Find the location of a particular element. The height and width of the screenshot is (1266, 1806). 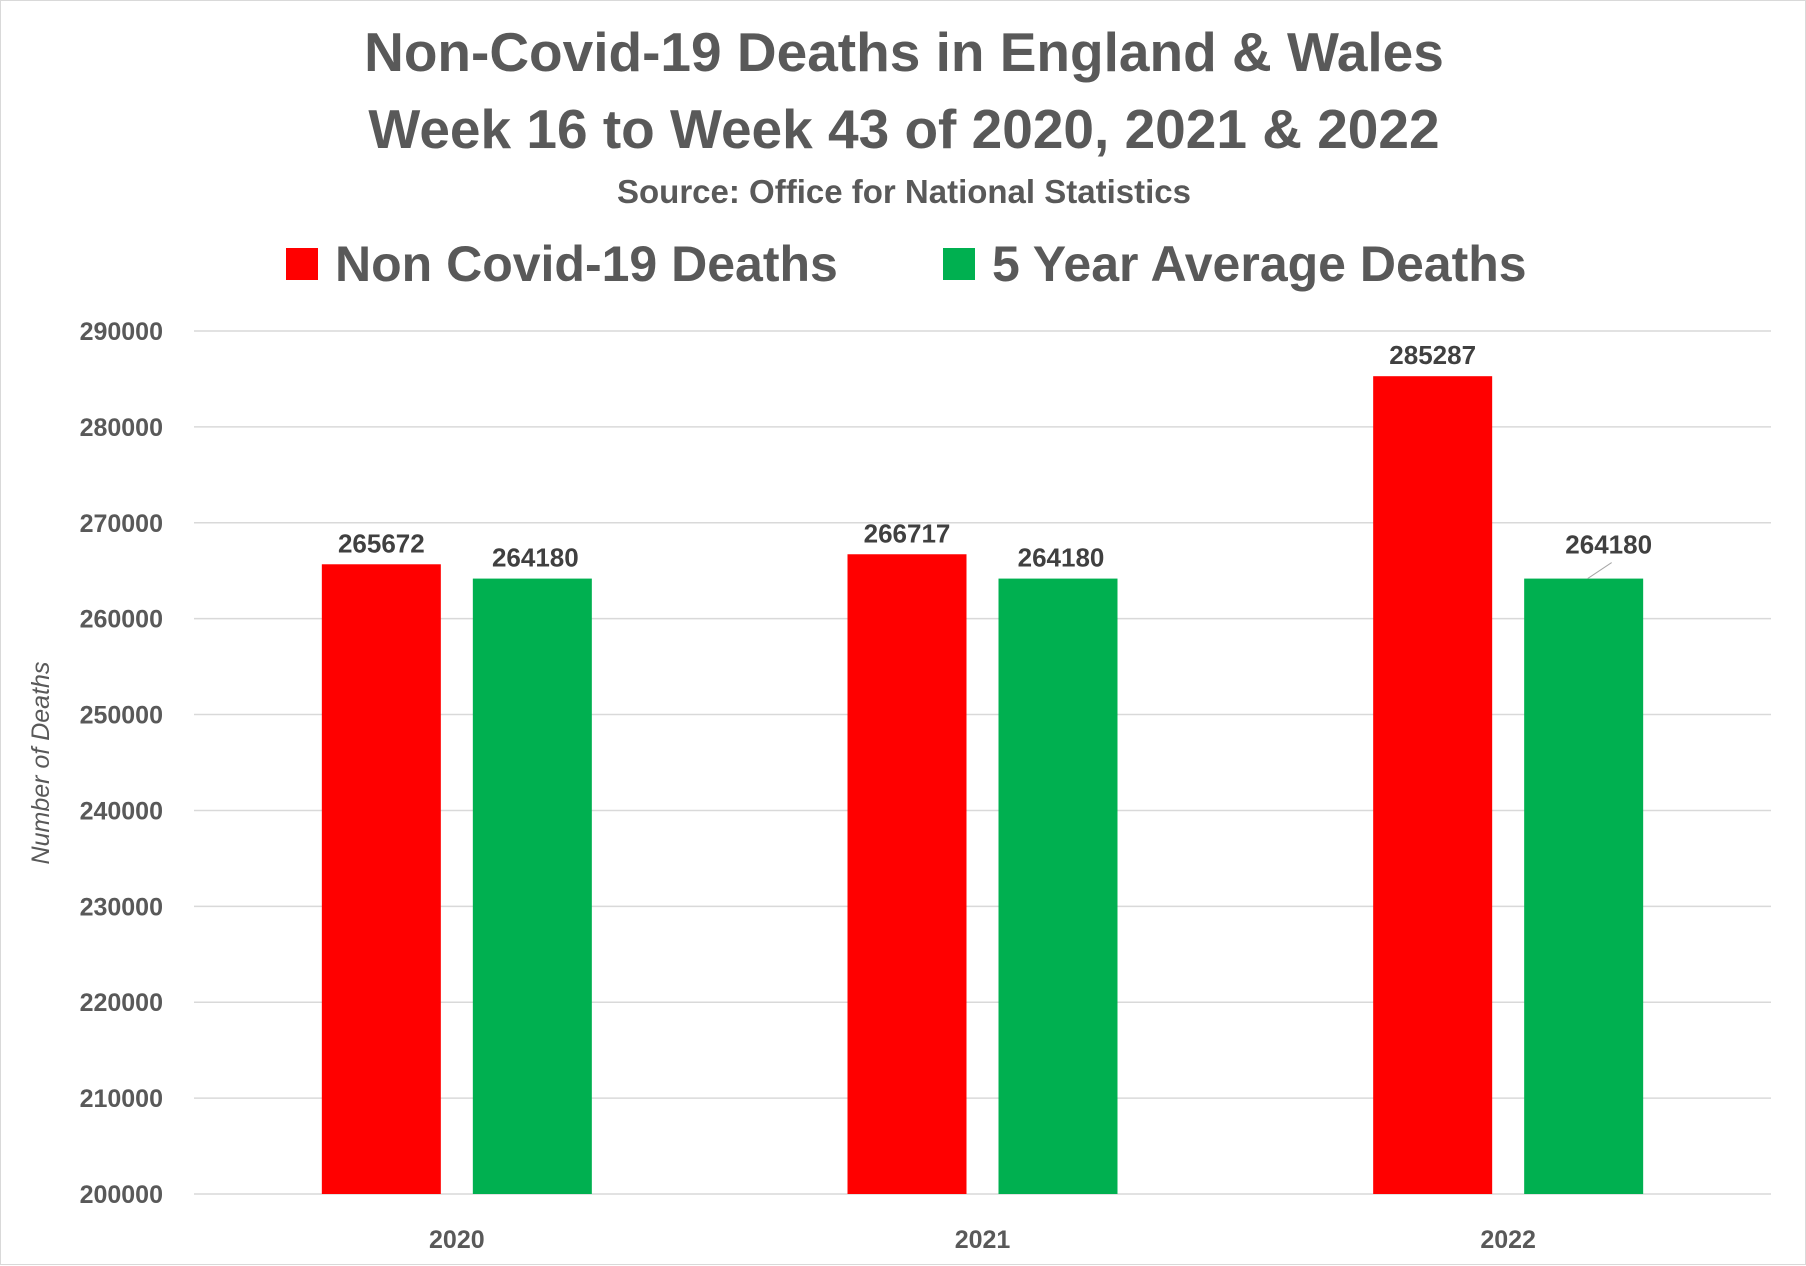

chart-title: Non-Covid-19 Deaths in England & Wales is located at coordinates (904, 52).